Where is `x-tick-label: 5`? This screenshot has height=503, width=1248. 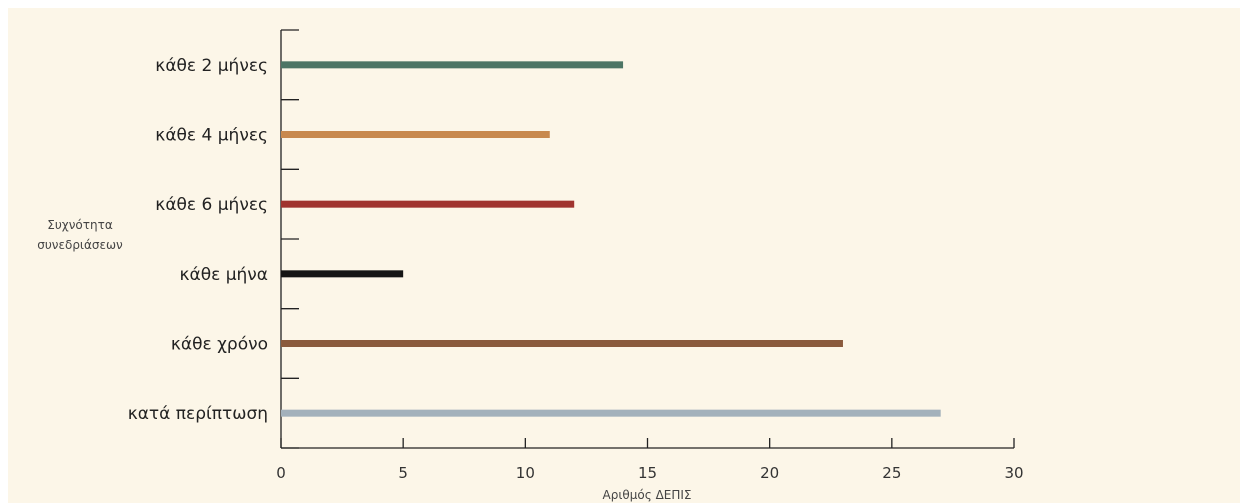
x-tick-label: 5 is located at coordinates (403, 473).